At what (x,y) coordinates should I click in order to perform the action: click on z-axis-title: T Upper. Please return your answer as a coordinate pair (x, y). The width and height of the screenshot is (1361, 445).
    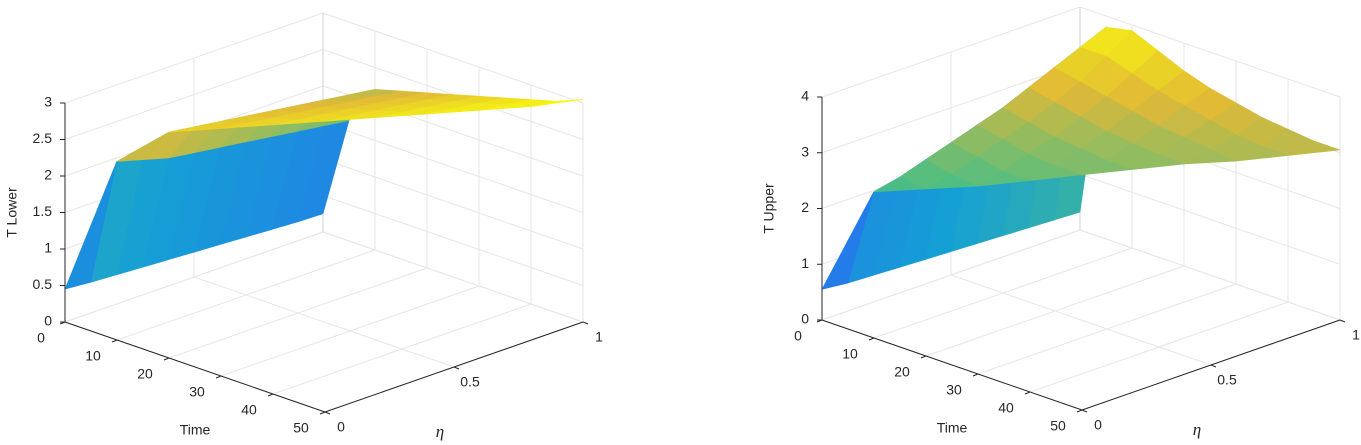
    Looking at the image, I should click on (769, 208).